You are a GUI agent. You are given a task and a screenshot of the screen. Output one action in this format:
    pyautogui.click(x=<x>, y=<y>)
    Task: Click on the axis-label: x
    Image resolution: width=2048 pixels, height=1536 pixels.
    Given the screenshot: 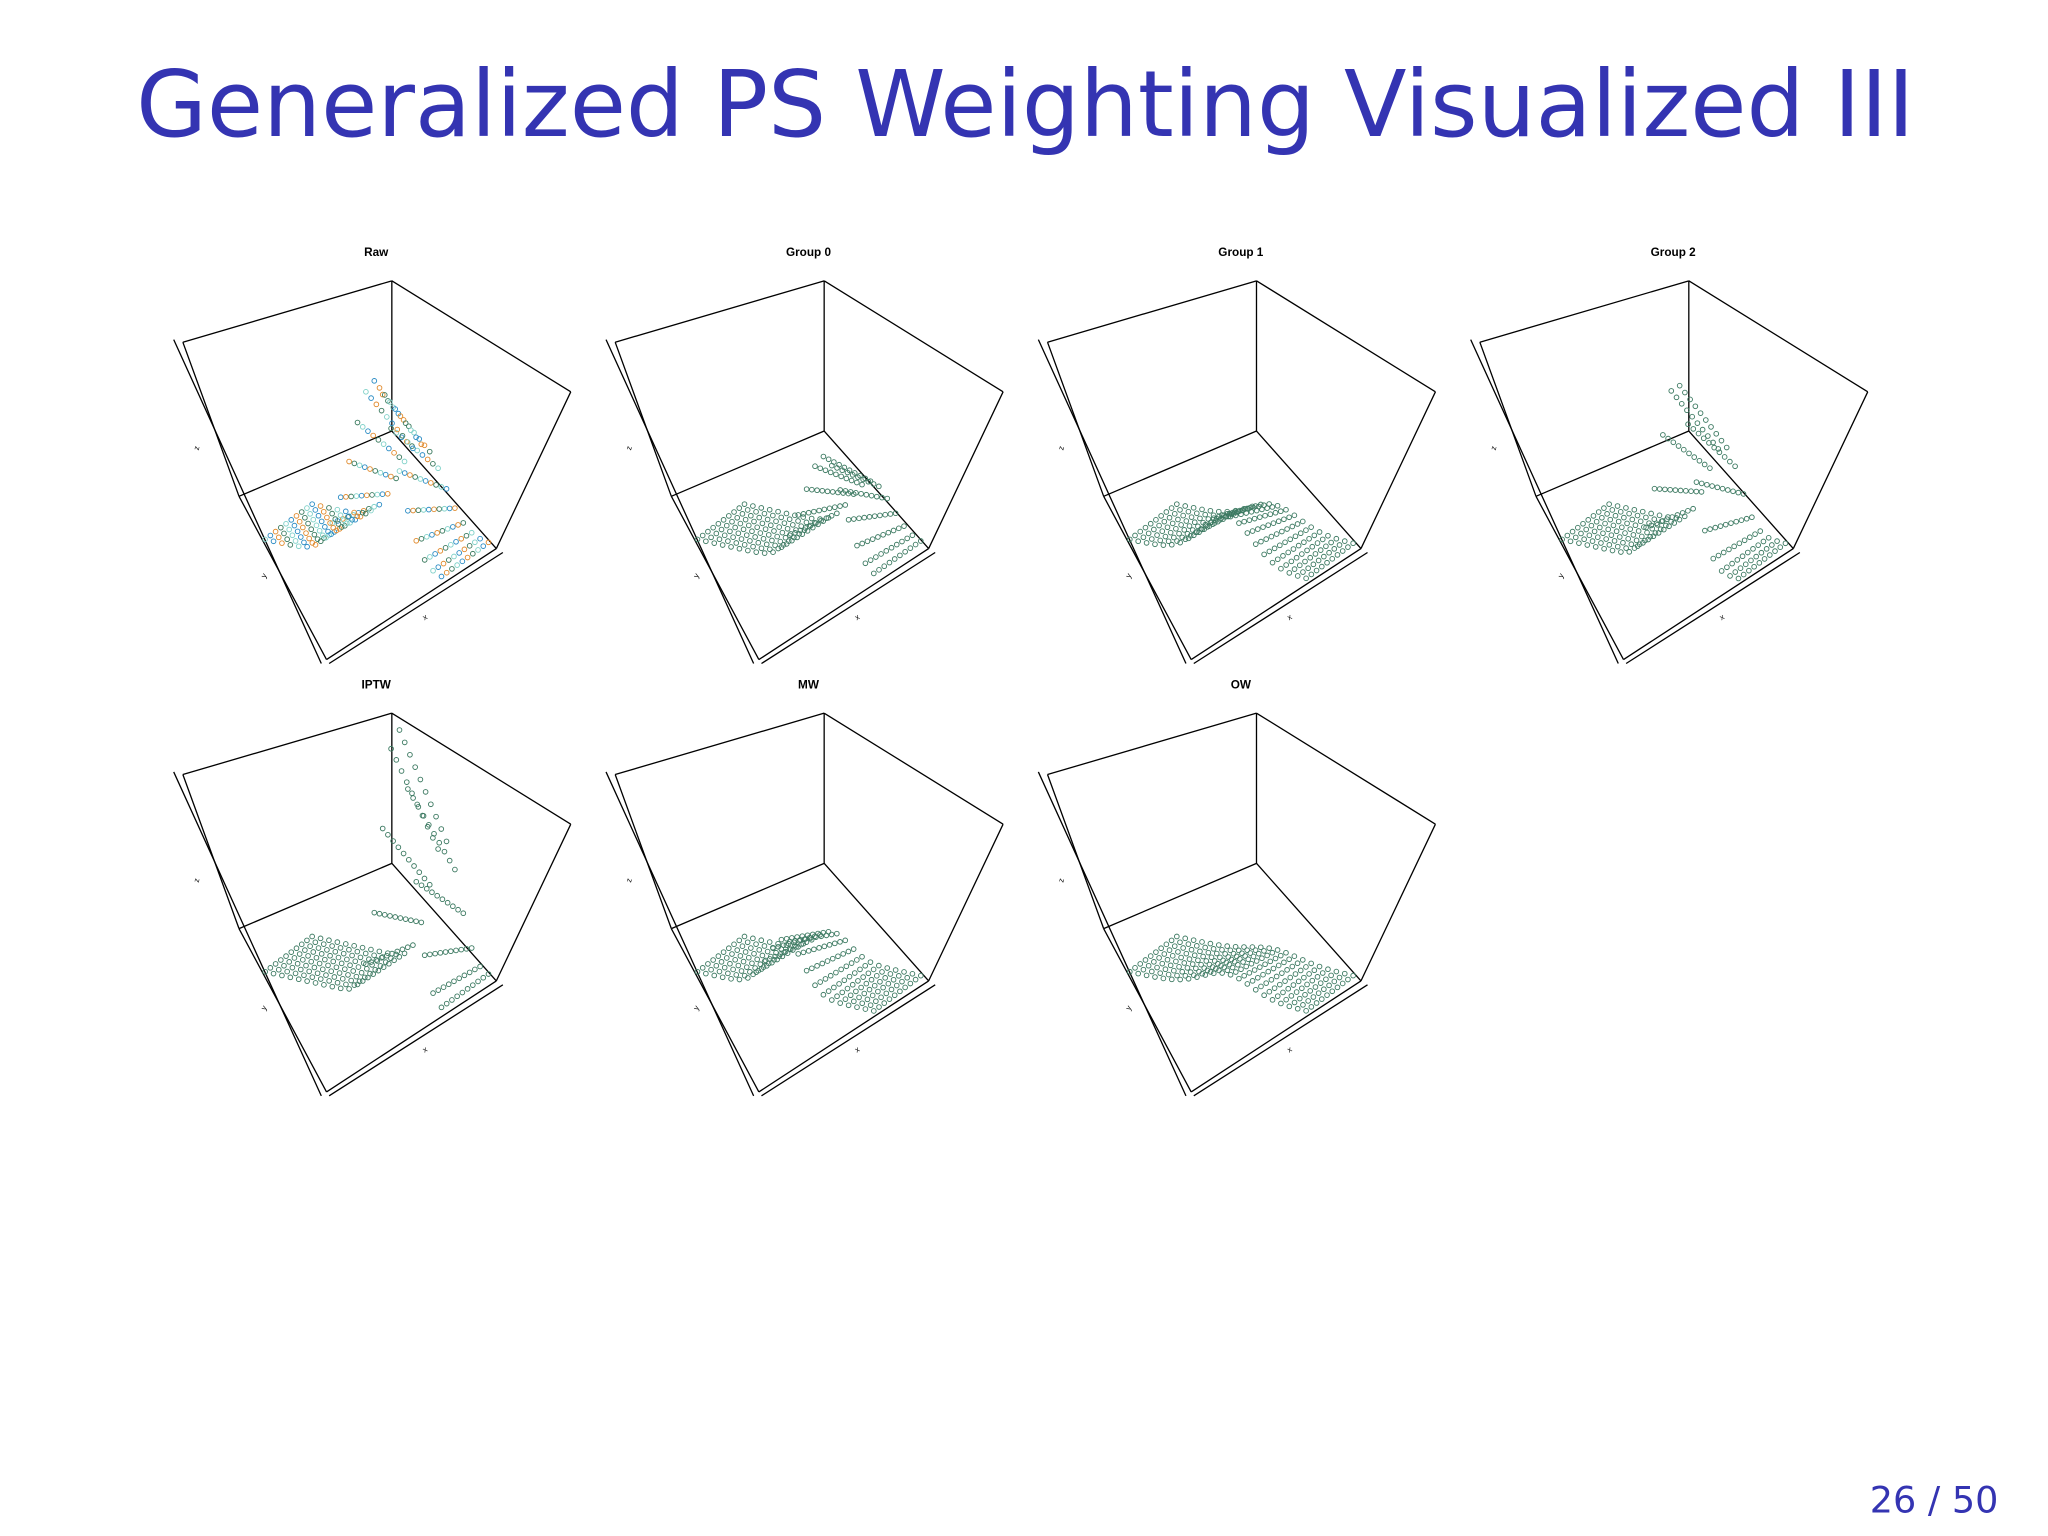 What is the action you would take?
    pyautogui.click(x=1722, y=617)
    